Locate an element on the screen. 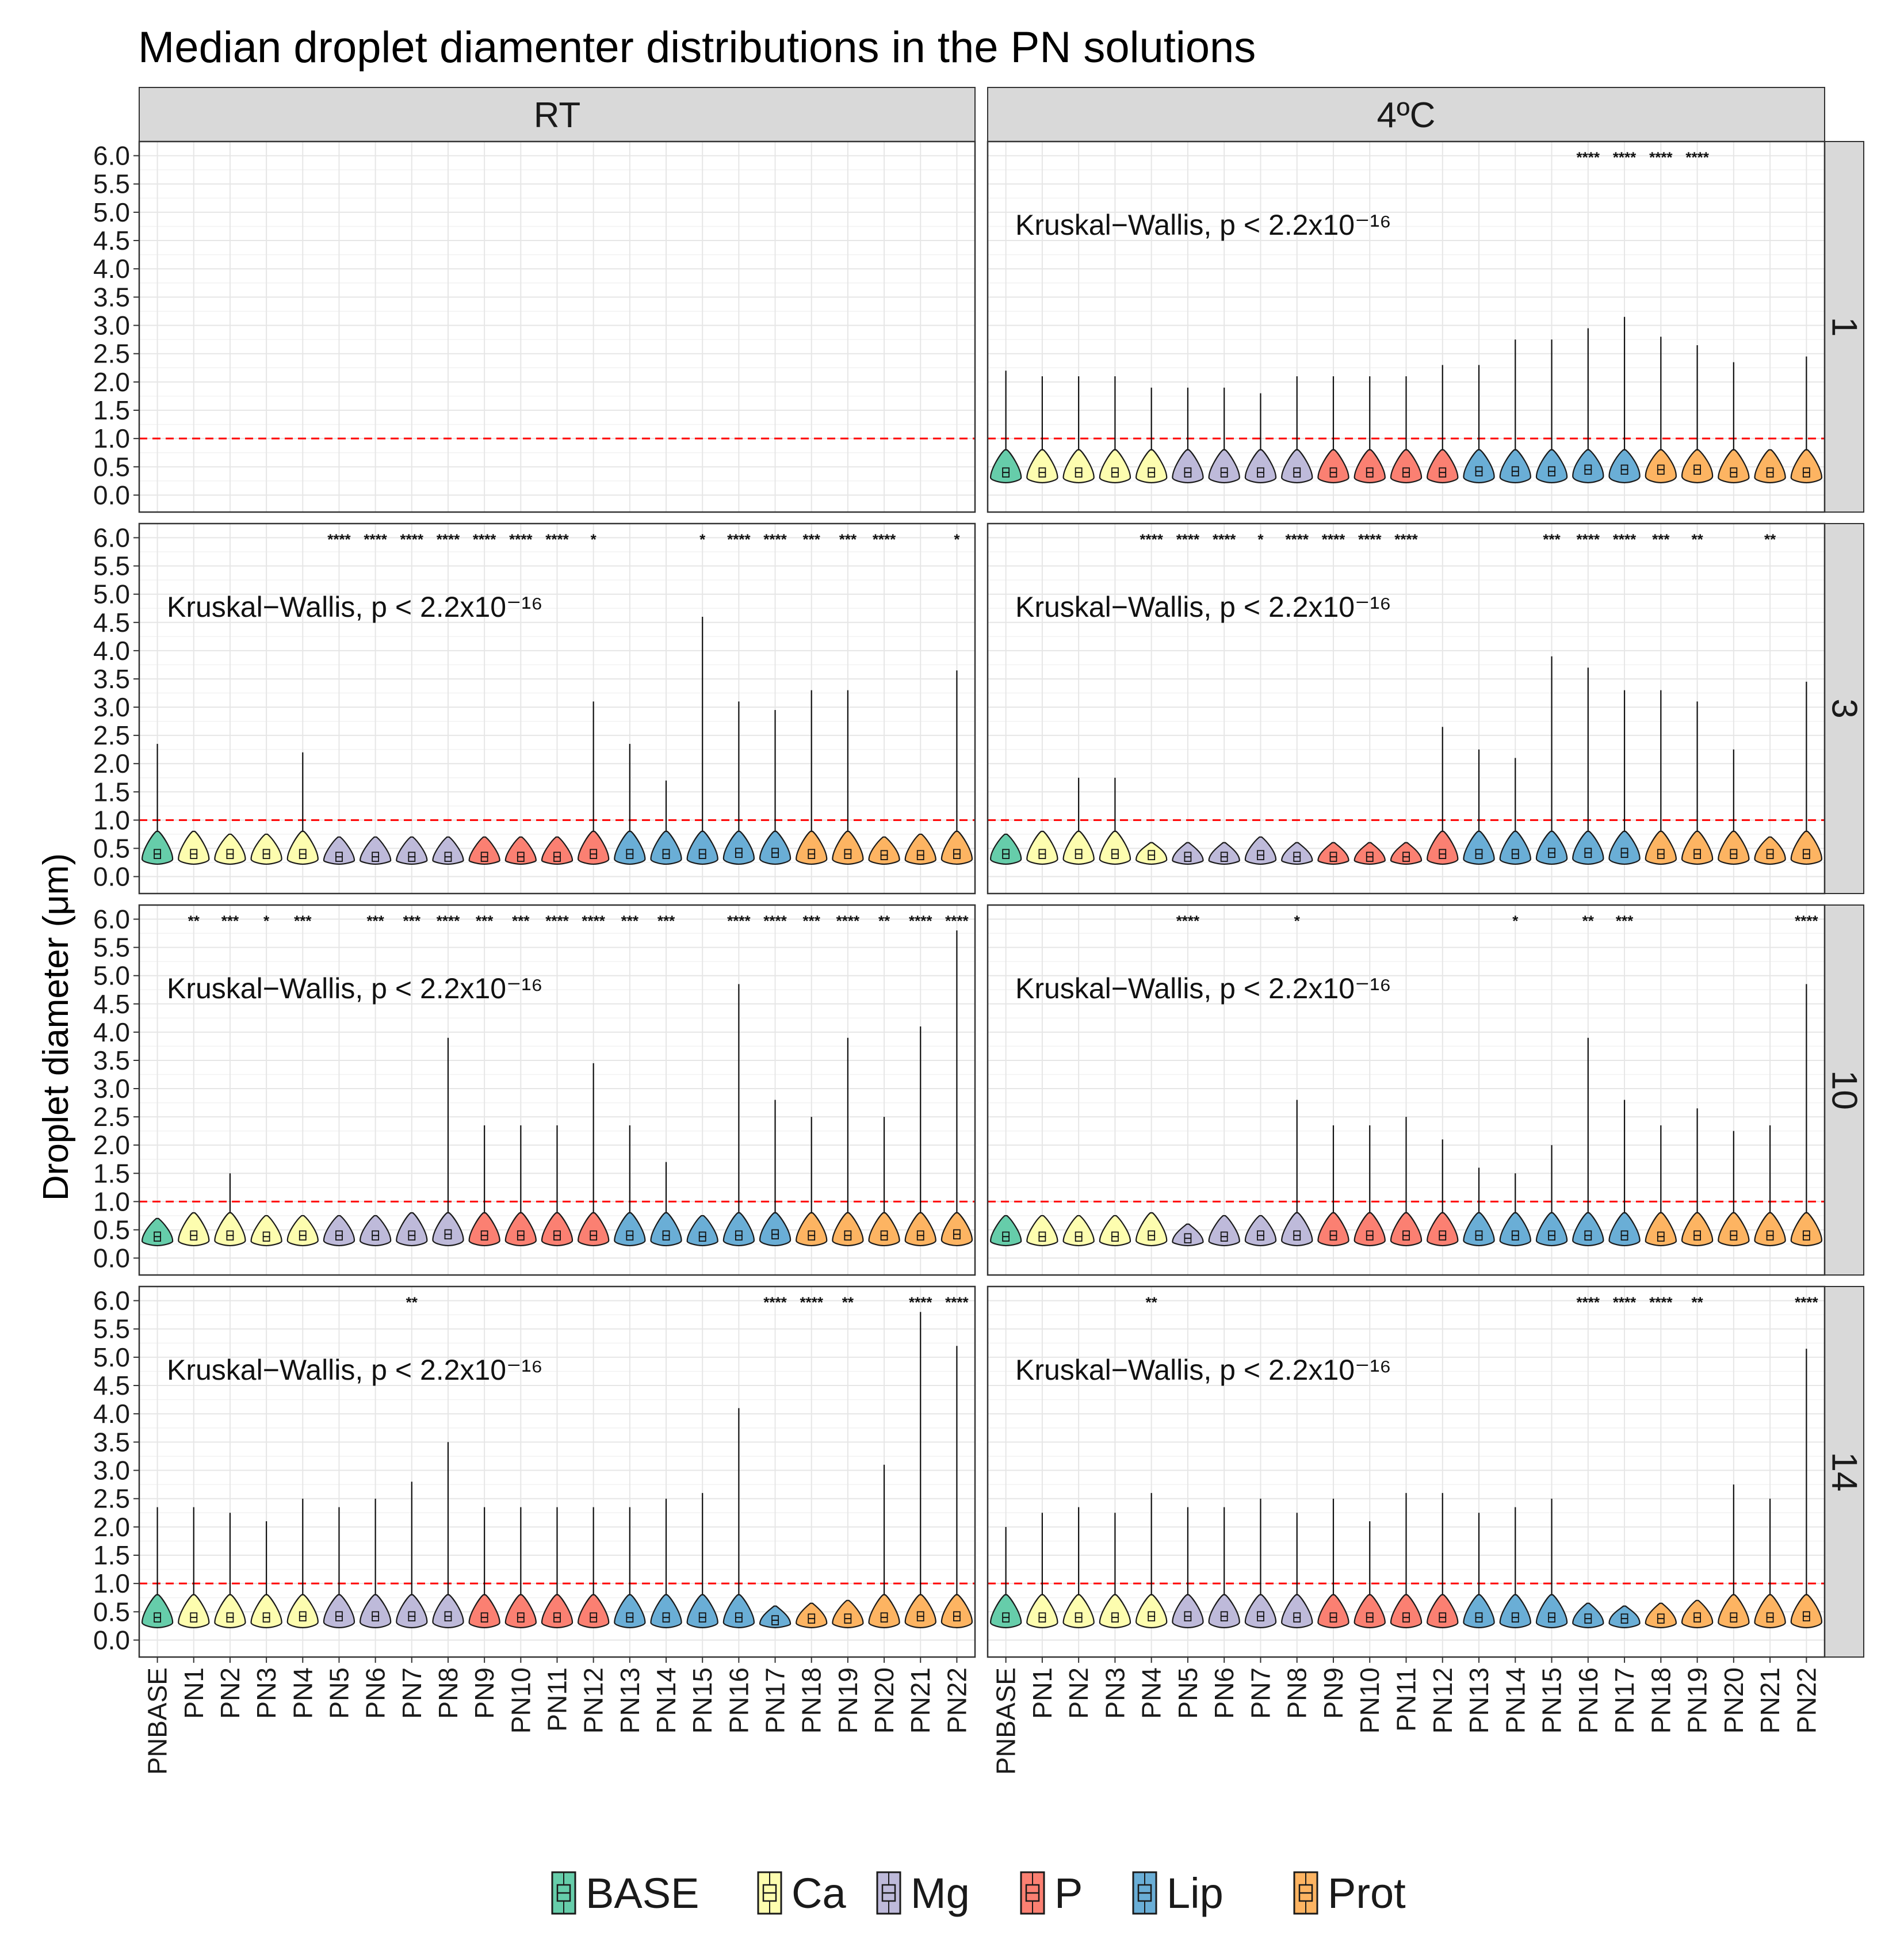 The height and width of the screenshot is (1943, 1904). column-strip is located at coordinates (557, 114).